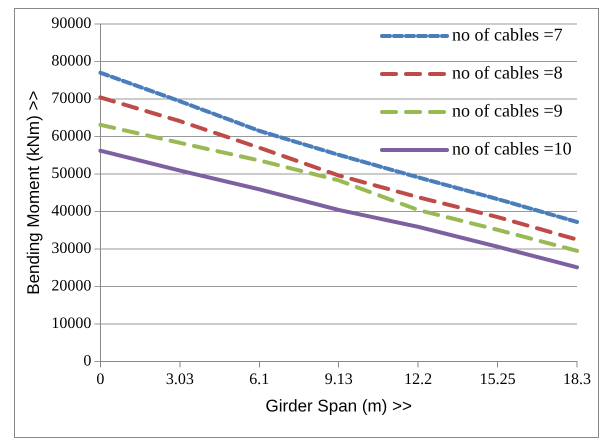 This screenshot has height=439, width=613. Describe the element at coordinates (71, 136) in the screenshot. I see `y-tick-label: 60000` at that location.